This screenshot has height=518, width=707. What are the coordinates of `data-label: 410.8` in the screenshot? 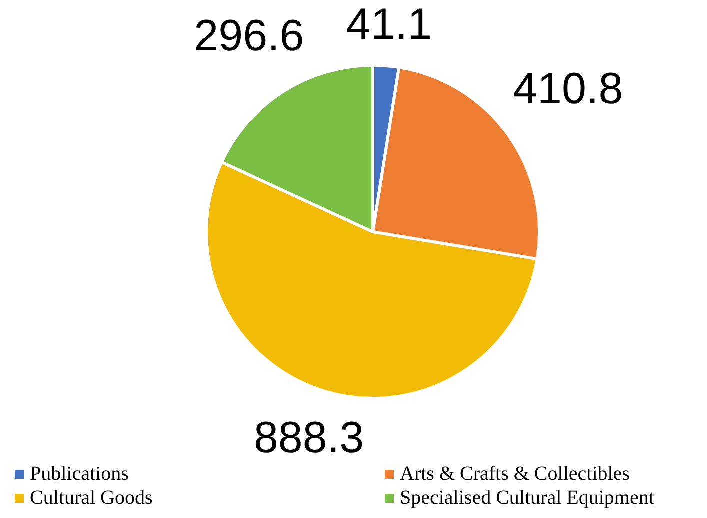 It's located at (568, 89).